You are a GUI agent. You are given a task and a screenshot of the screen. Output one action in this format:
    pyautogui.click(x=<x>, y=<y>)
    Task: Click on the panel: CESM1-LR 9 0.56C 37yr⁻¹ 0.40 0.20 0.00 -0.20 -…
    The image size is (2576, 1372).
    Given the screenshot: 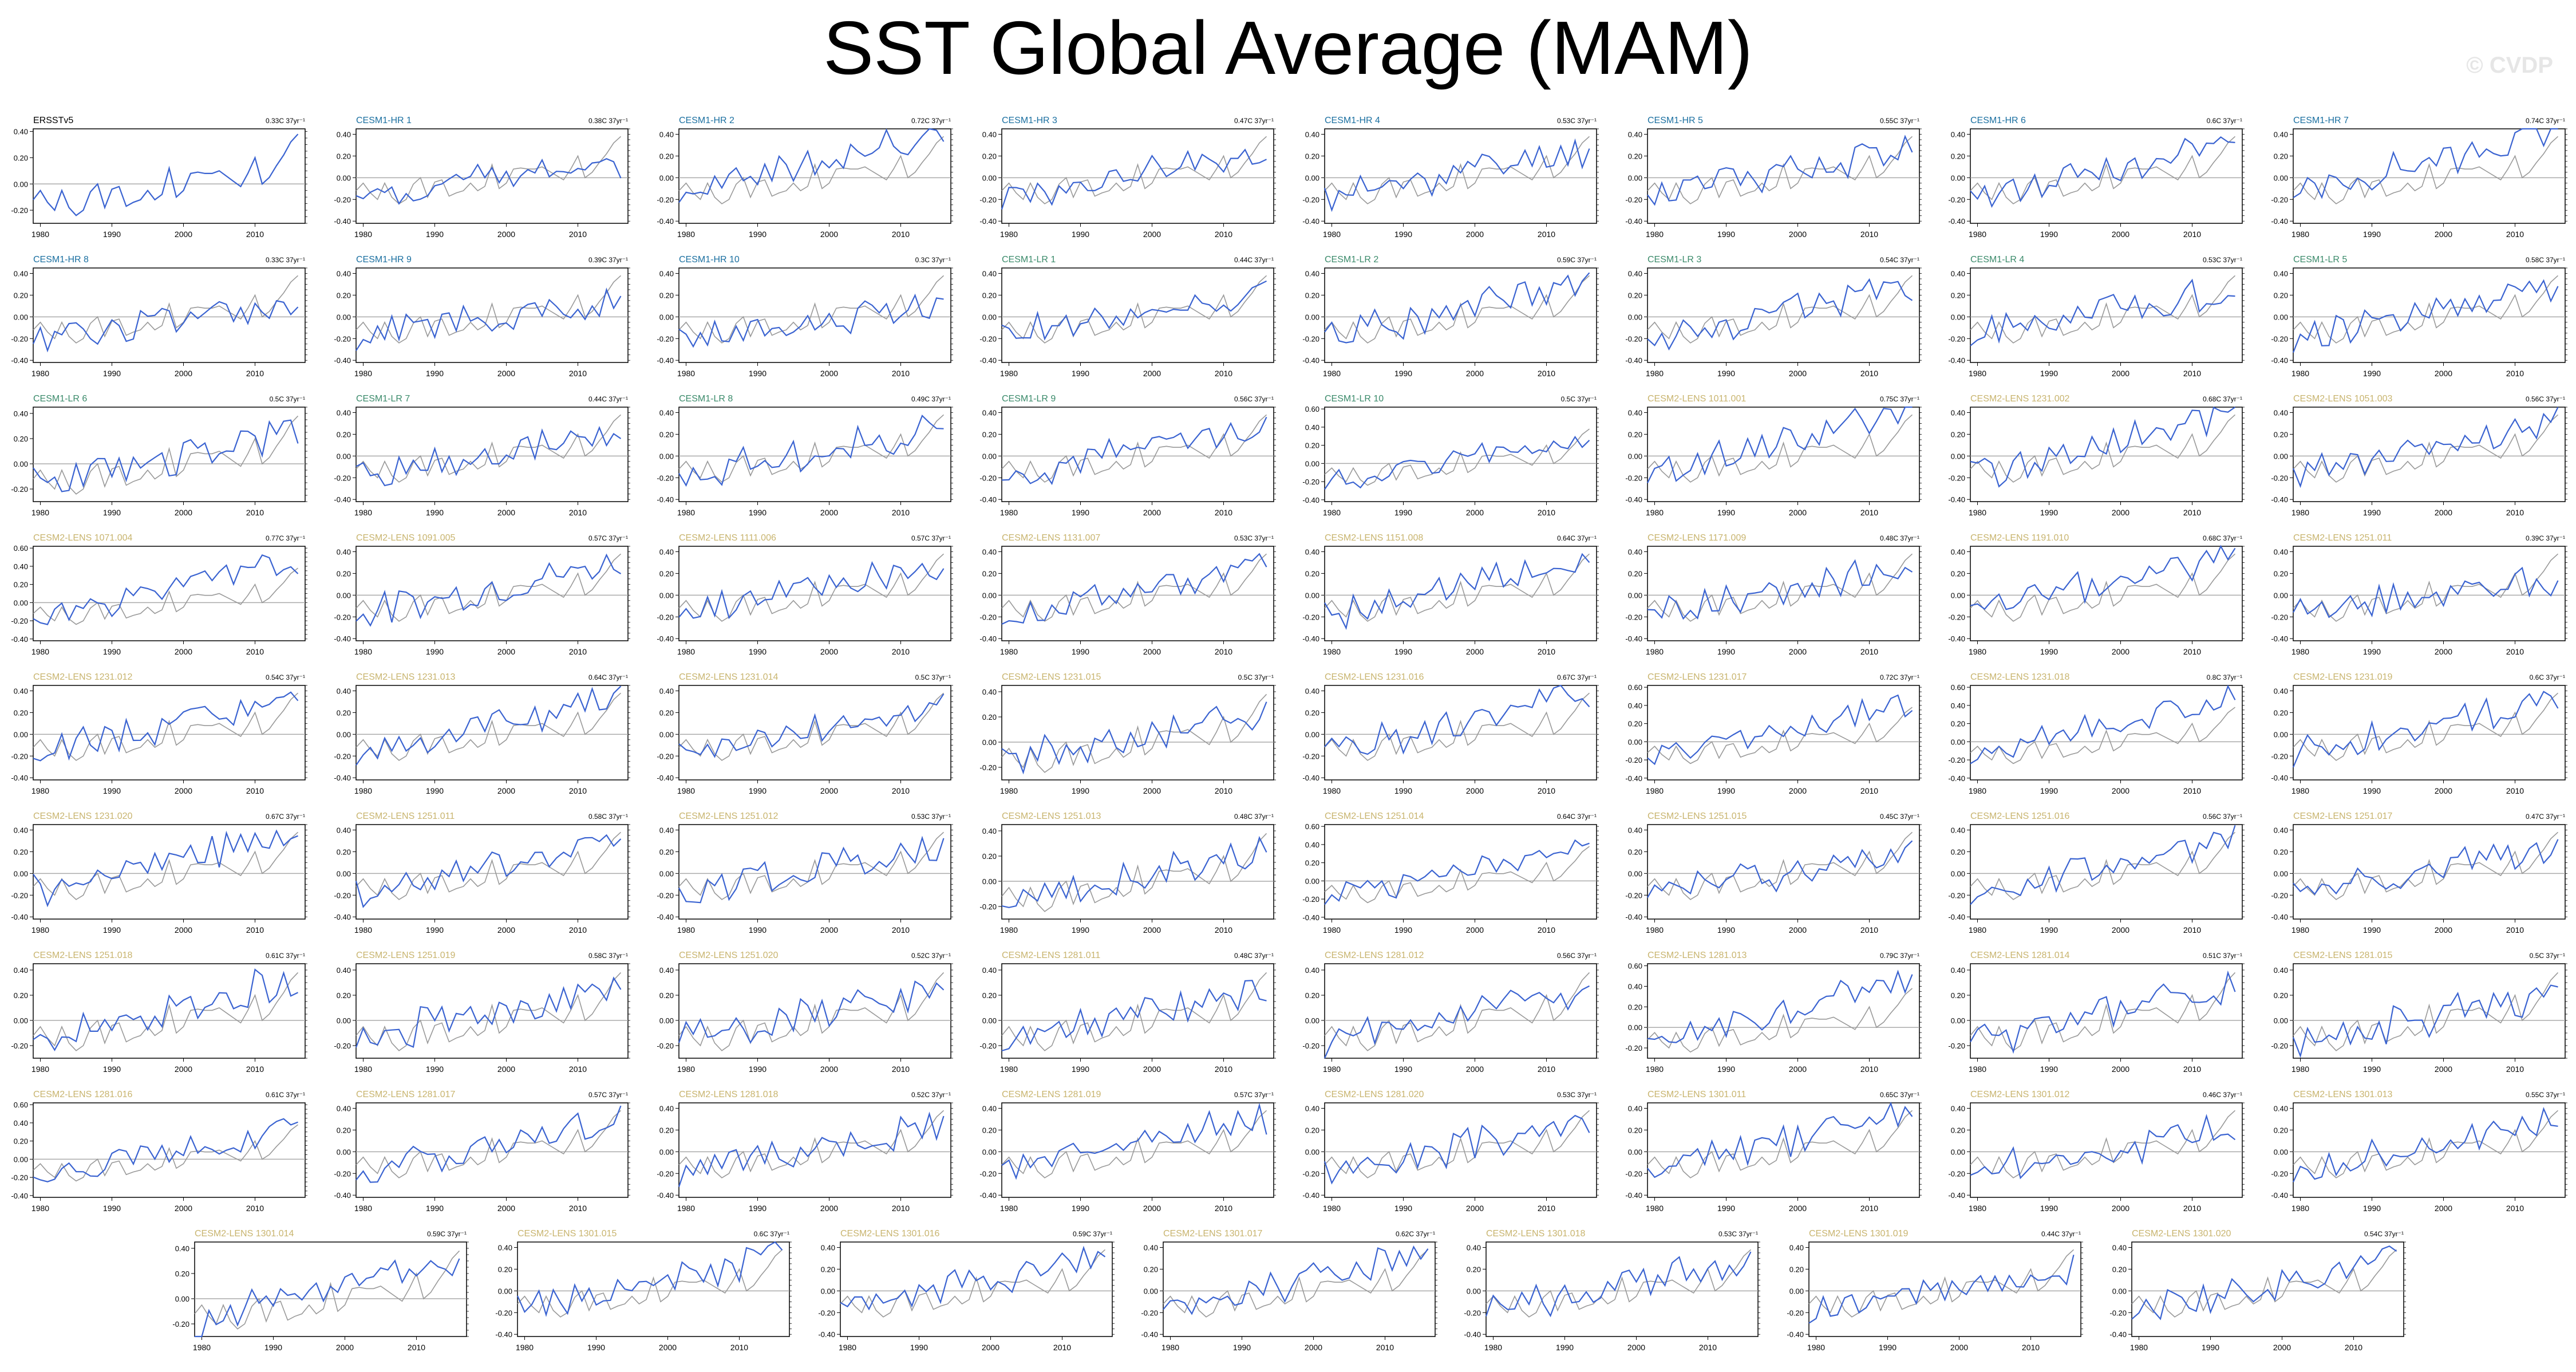 What is the action you would take?
    pyautogui.click(x=1127, y=456)
    